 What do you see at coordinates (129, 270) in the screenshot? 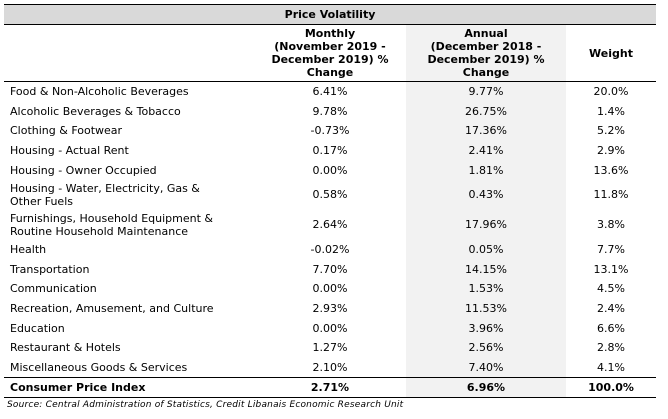
I see `row-category: Transportation` at bounding box center [129, 270].